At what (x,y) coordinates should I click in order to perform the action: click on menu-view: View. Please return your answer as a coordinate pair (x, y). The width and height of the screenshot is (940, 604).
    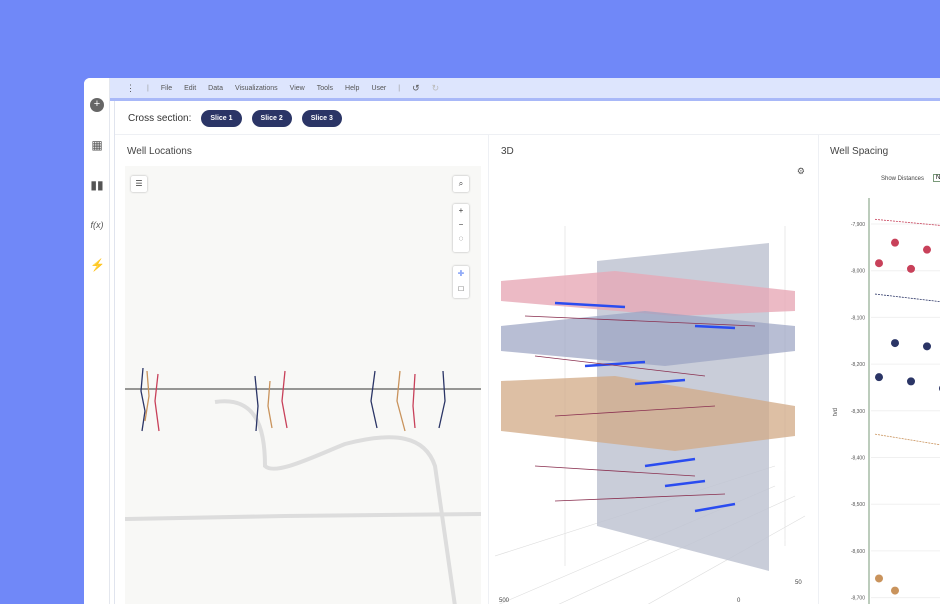
    Looking at the image, I should click on (297, 88).